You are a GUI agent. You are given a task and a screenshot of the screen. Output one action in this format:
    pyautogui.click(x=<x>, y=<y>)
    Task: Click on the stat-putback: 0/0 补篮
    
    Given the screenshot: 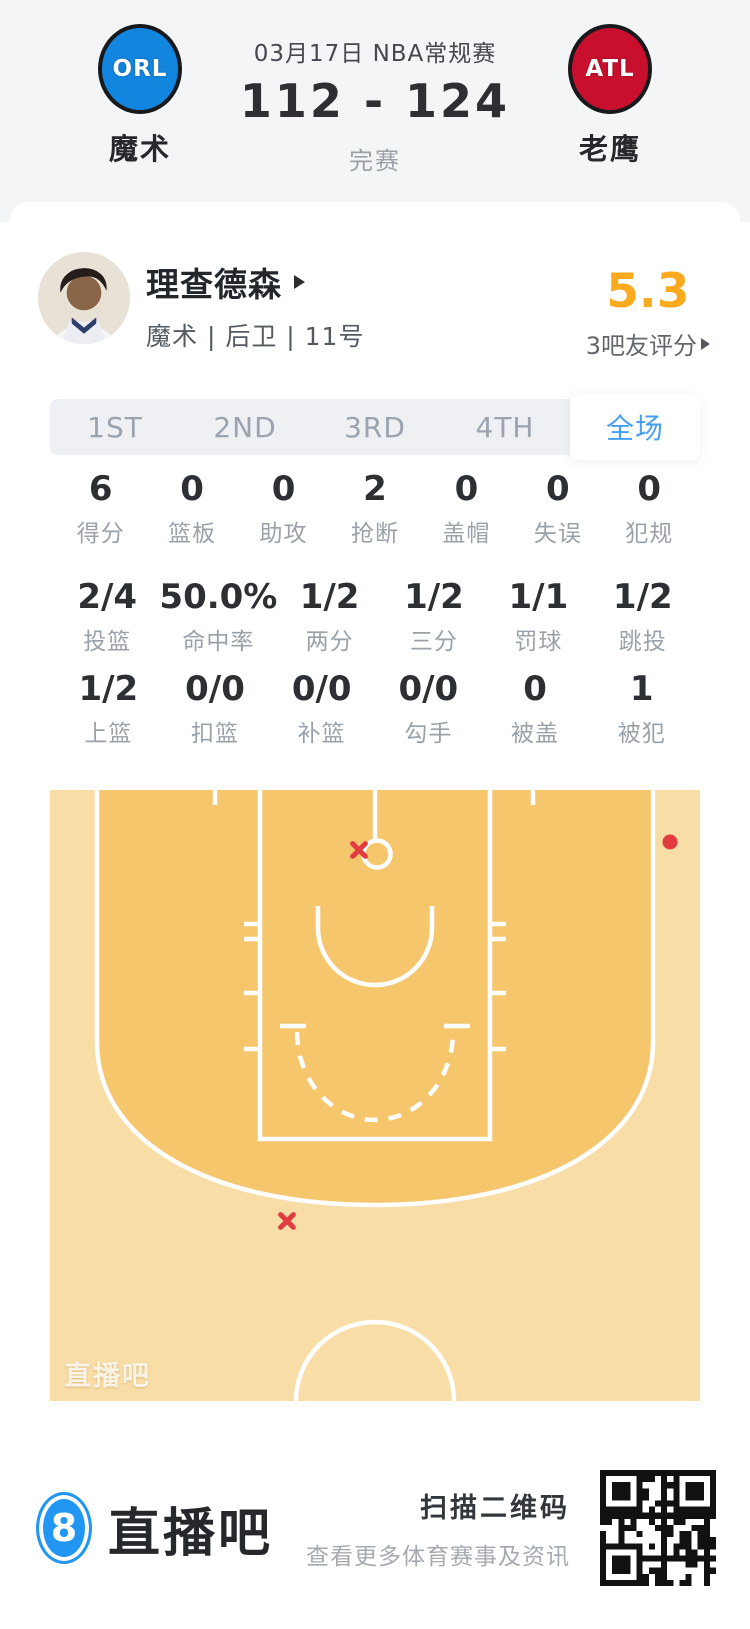 What is the action you would take?
    pyautogui.click(x=321, y=708)
    